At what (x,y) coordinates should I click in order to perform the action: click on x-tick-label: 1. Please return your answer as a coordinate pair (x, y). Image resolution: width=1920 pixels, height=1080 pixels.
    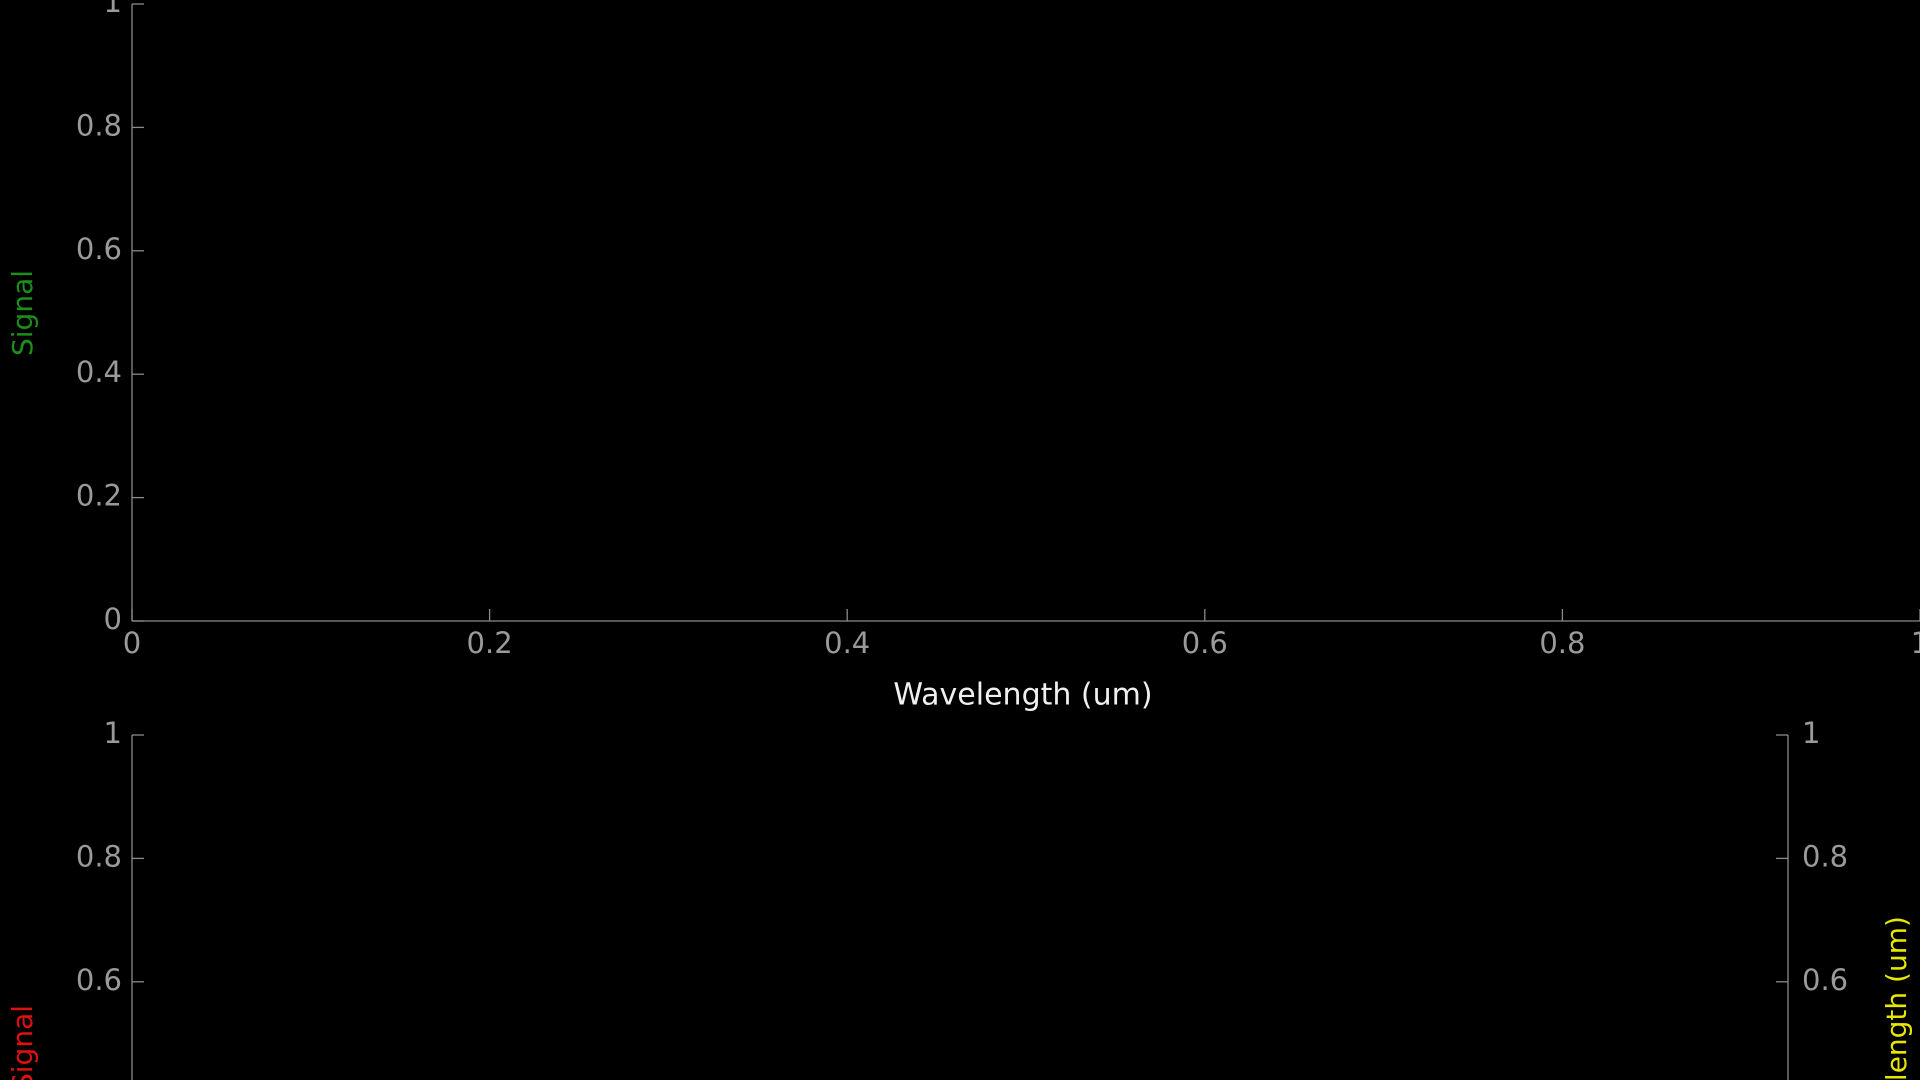
    Looking at the image, I should click on (1915, 643).